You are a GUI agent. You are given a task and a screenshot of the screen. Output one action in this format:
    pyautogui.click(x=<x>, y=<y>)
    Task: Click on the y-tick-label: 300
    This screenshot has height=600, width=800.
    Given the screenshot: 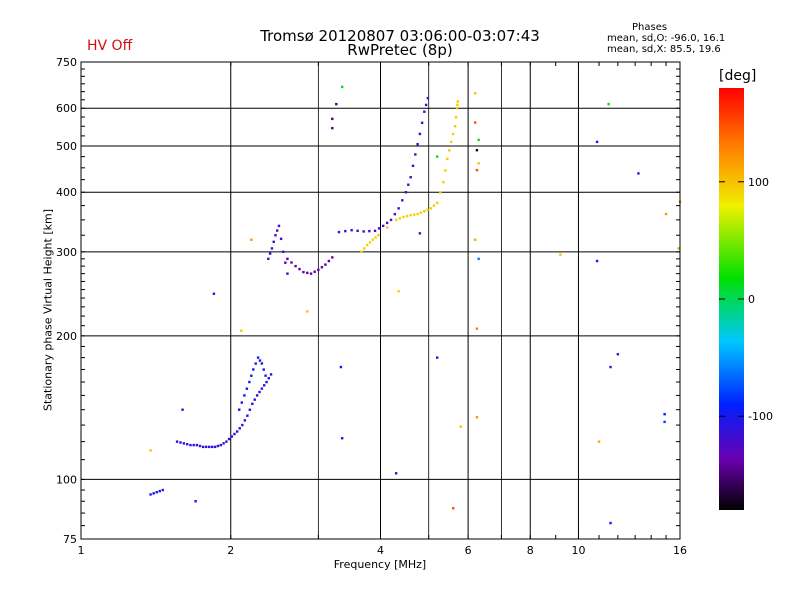 What is the action you would take?
    pyautogui.click(x=66, y=252)
    